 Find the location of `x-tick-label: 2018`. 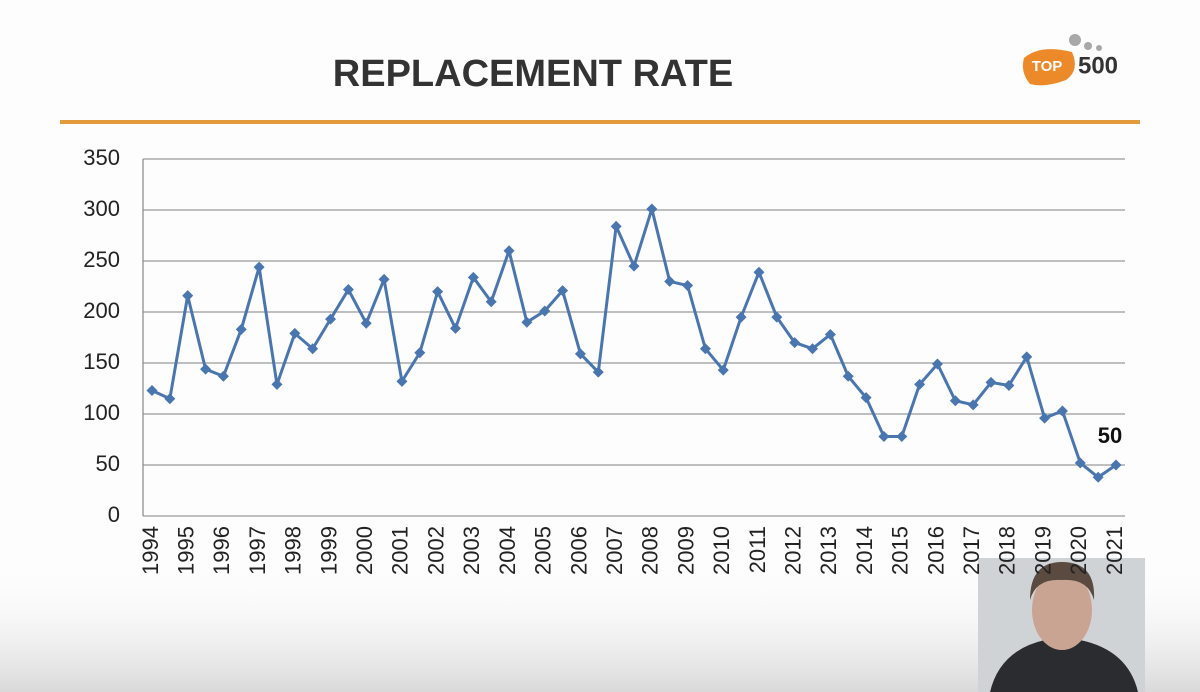

x-tick-label: 2018 is located at coordinates (1007, 550).